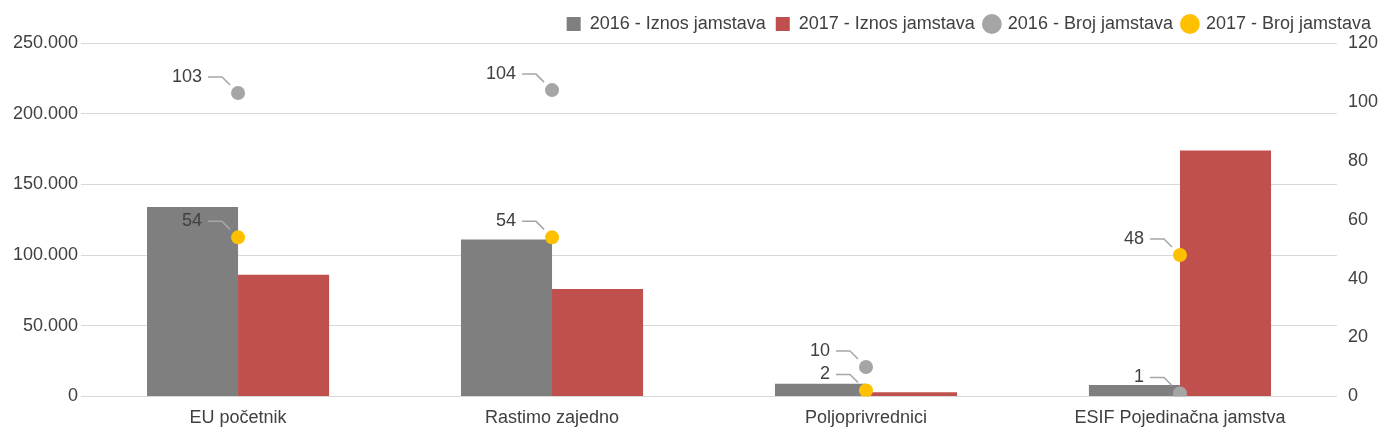  What do you see at coordinates (678, 22) in the screenshot?
I see `legend-label: 2016 - Iznos jamstava` at bounding box center [678, 22].